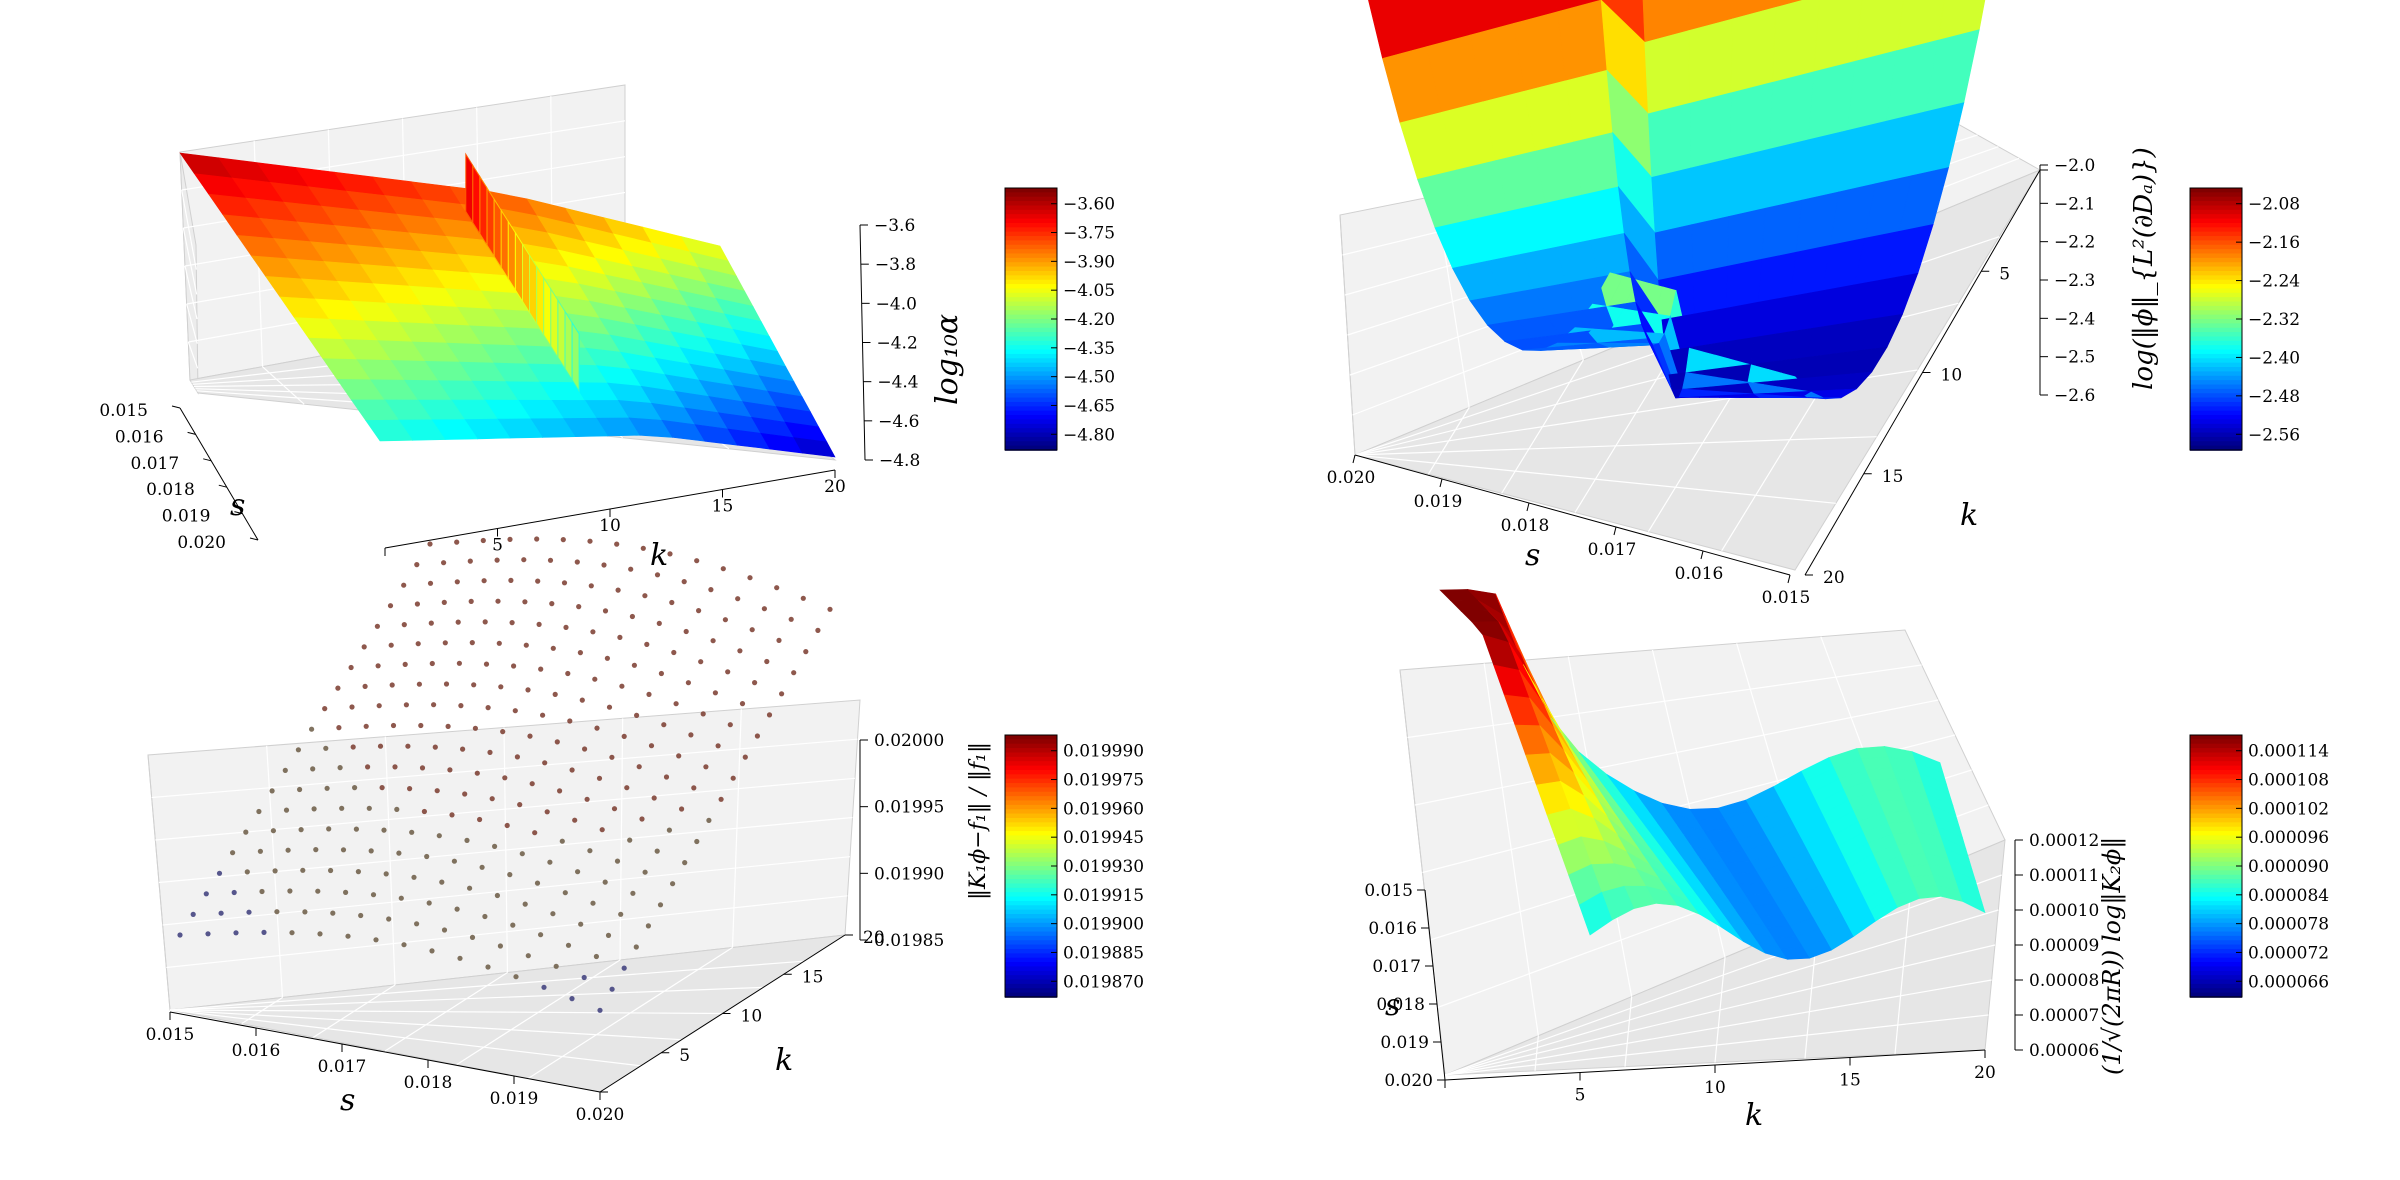 The height and width of the screenshot is (1180, 2400). What do you see at coordinates (1969, 515) in the screenshot?
I see `panel2-k-label: k` at bounding box center [1969, 515].